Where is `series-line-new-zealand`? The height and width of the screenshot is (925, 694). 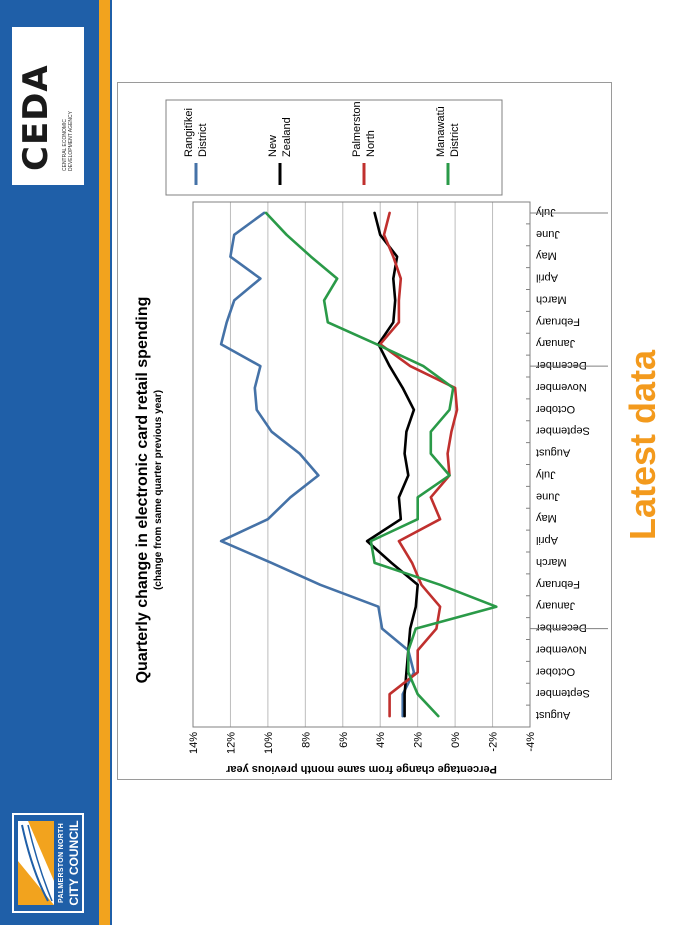
series-line-new-zealand is located at coordinates (392, 464).